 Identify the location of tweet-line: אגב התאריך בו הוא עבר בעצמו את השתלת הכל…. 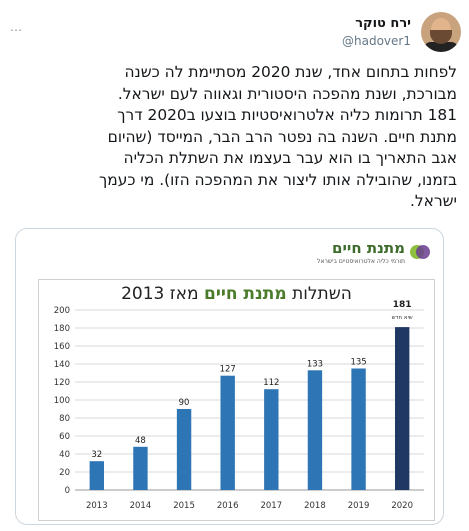
(290, 158).